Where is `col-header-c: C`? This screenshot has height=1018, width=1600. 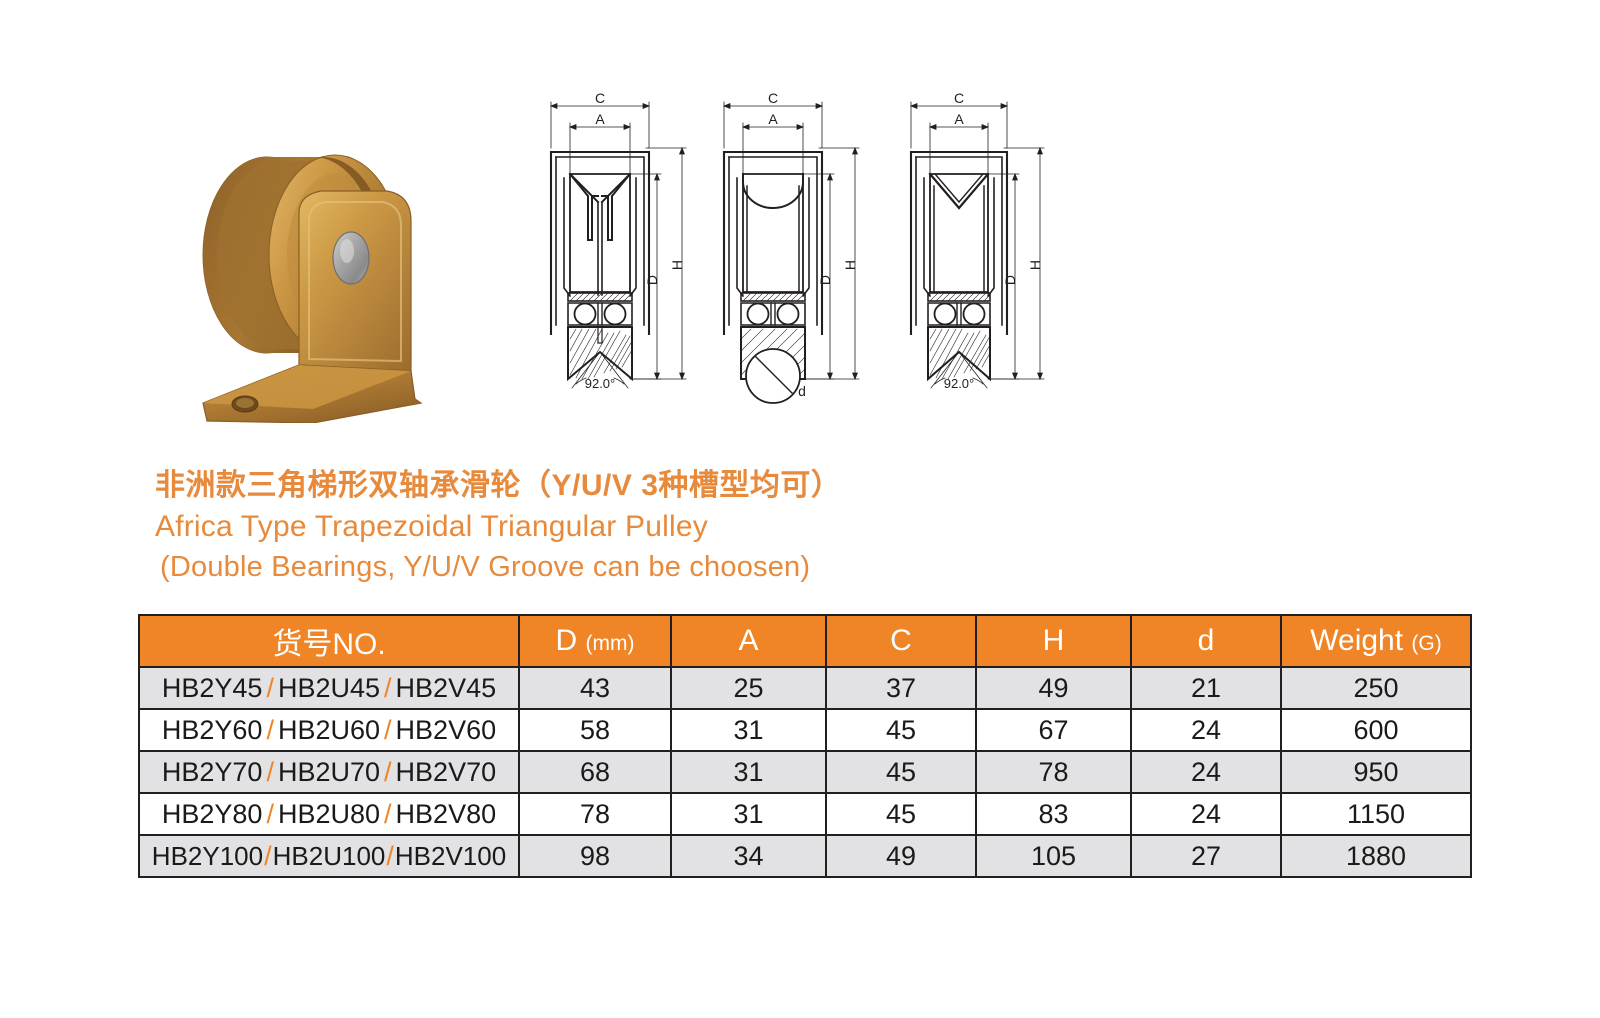
col-header-c: C is located at coordinates (901, 641).